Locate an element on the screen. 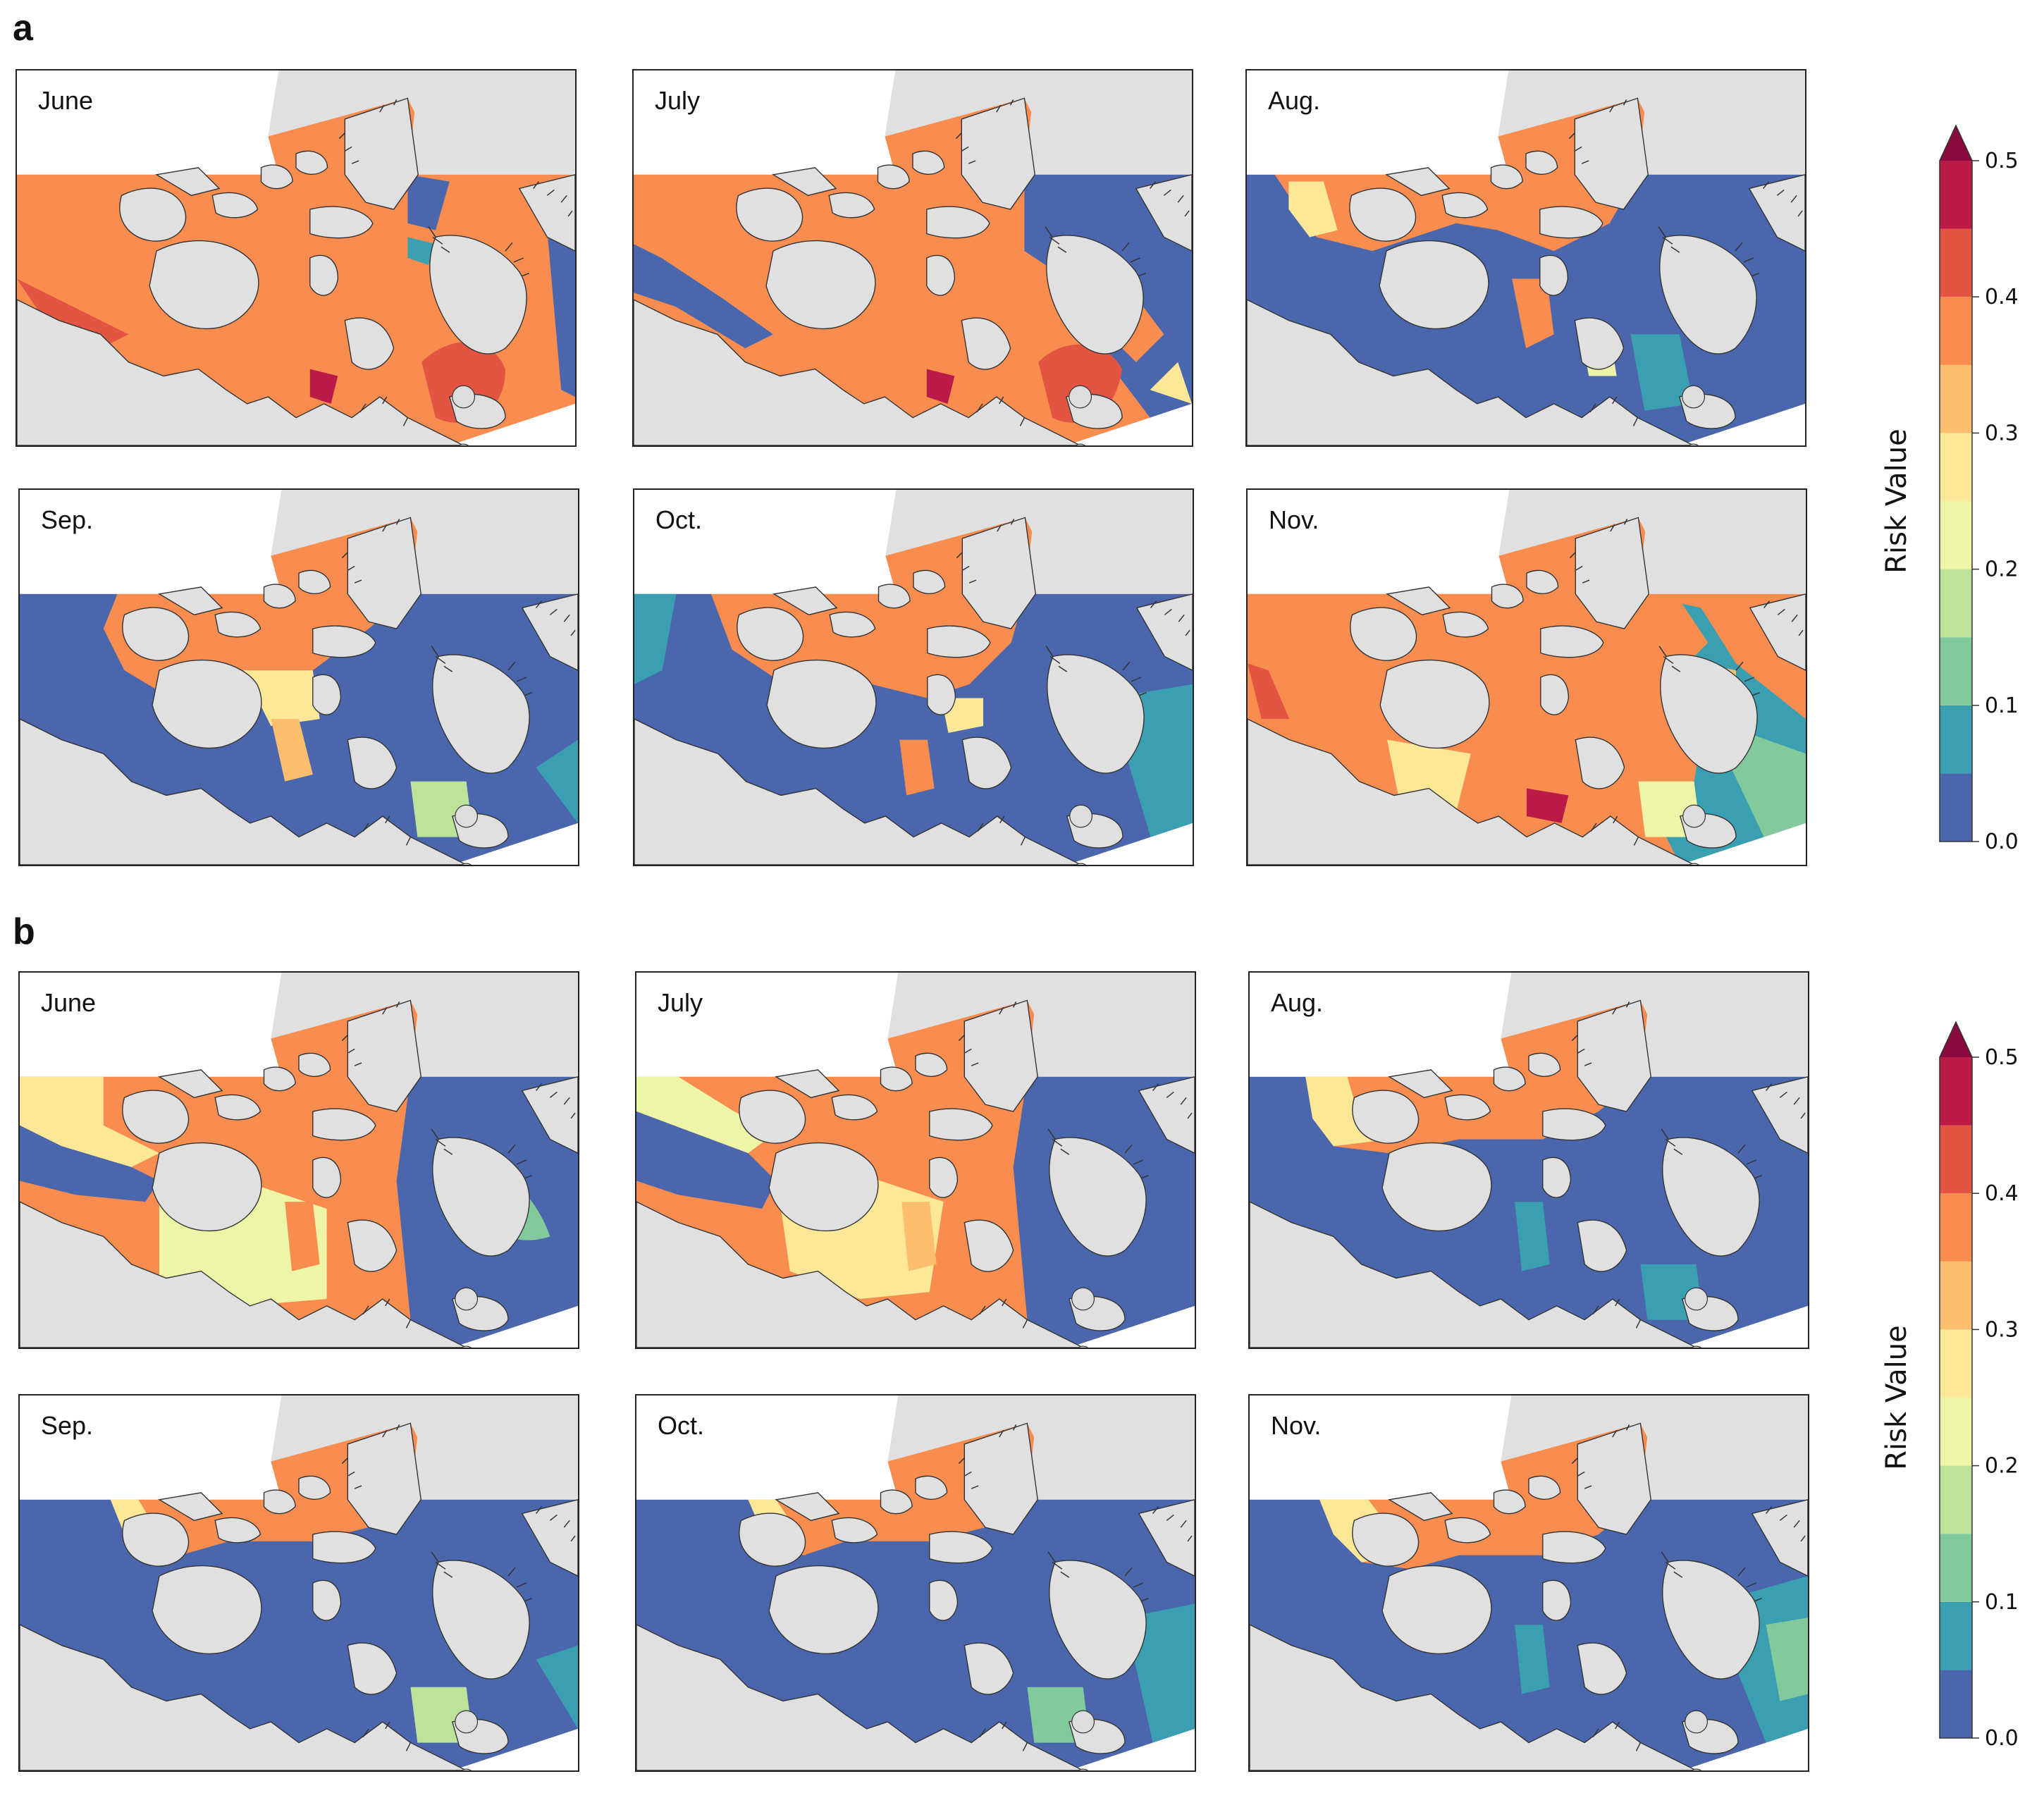 The image size is (2044, 1793). month-label: Aug. is located at coordinates (1294, 101).